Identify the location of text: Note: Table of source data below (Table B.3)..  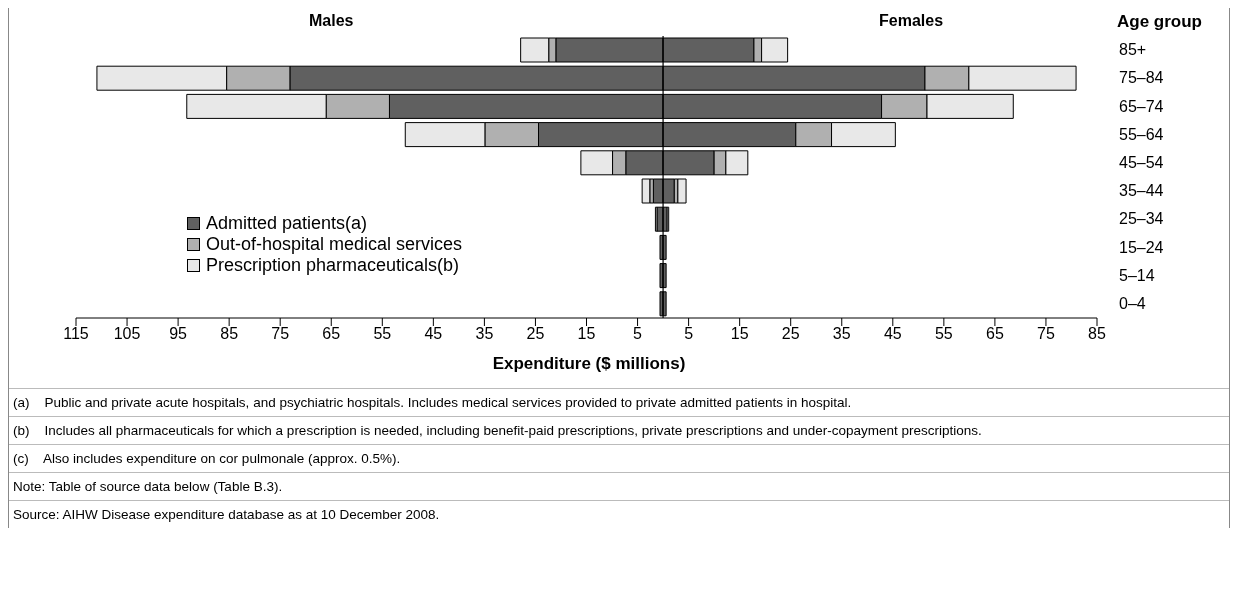
(619, 486).